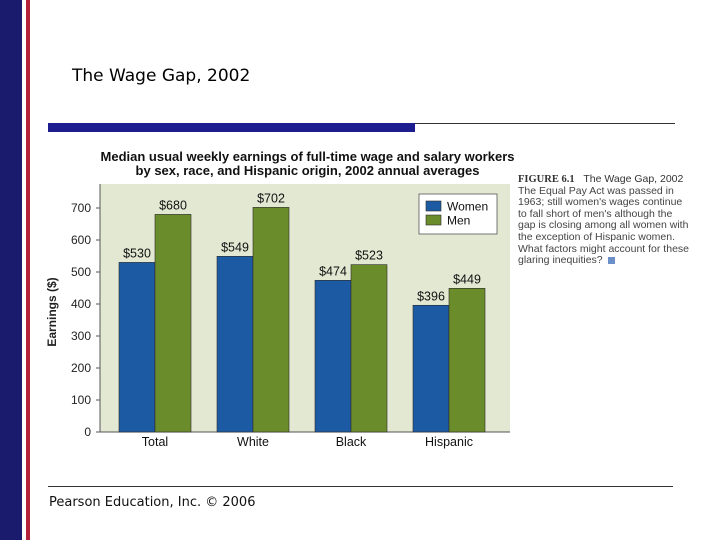 Image resolution: width=720 pixels, height=540 pixels. I want to click on bar-women-white, so click(235, 344).